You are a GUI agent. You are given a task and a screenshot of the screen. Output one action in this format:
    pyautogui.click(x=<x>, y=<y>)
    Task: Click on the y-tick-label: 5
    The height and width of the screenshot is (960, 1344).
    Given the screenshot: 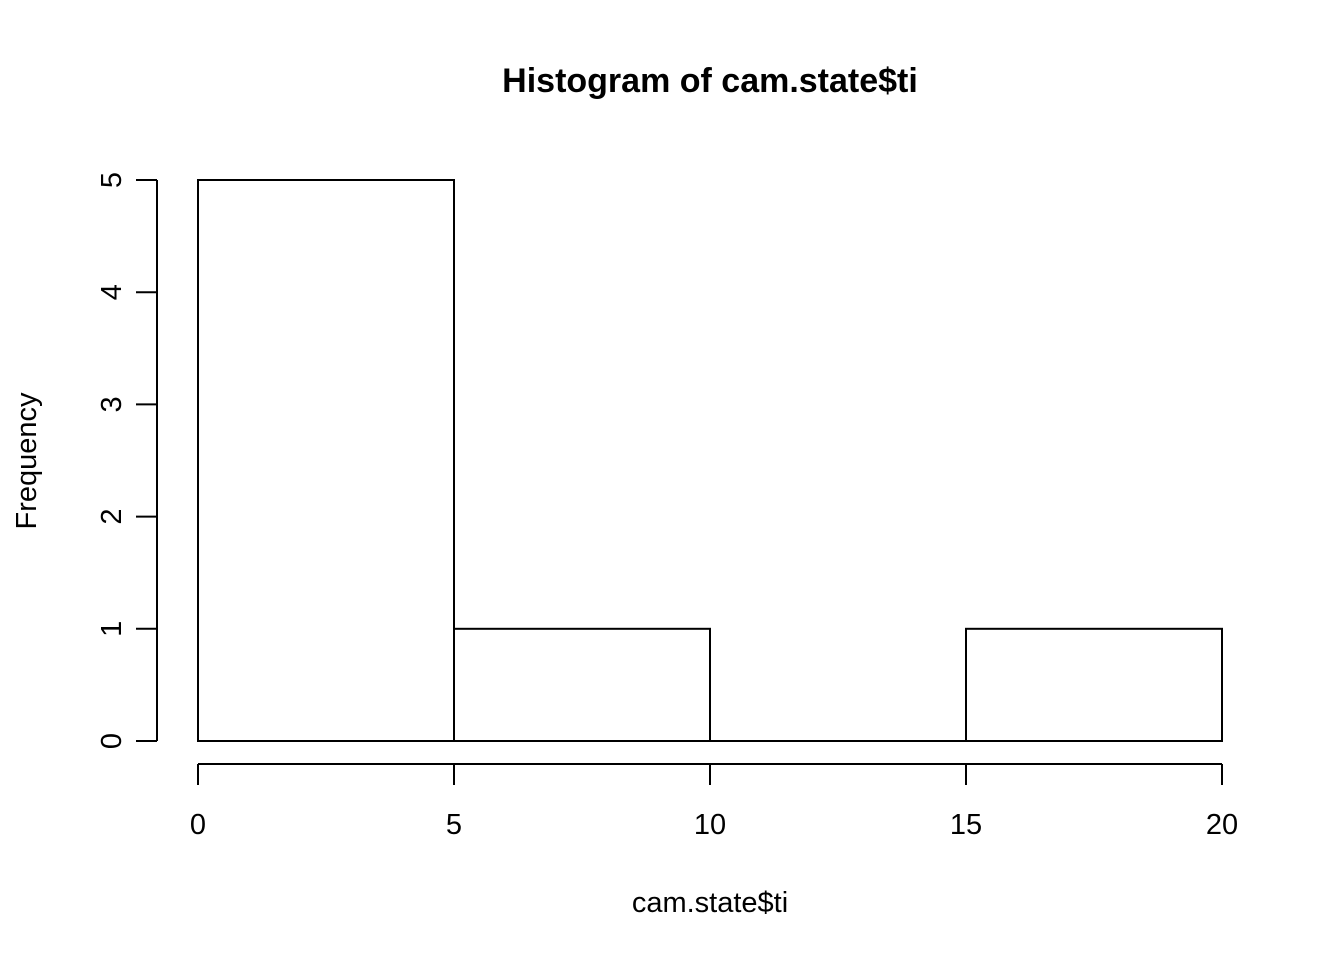 What is the action you would take?
    pyautogui.click(x=112, y=180)
    